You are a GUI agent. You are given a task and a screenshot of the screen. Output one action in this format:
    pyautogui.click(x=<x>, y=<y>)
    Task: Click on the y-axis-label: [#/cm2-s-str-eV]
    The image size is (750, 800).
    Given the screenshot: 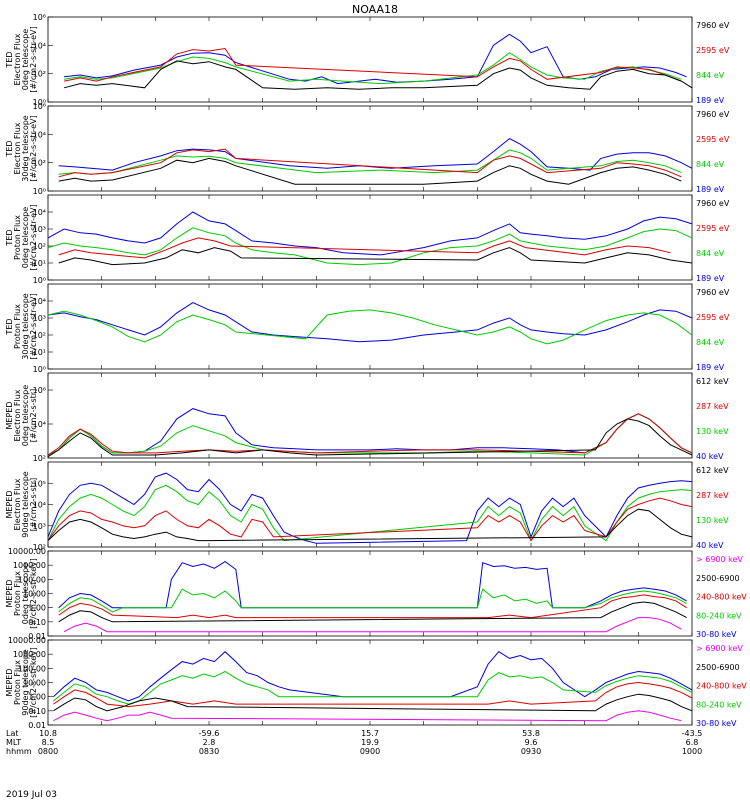 What is the action you would take?
    pyautogui.click(x=33, y=148)
    